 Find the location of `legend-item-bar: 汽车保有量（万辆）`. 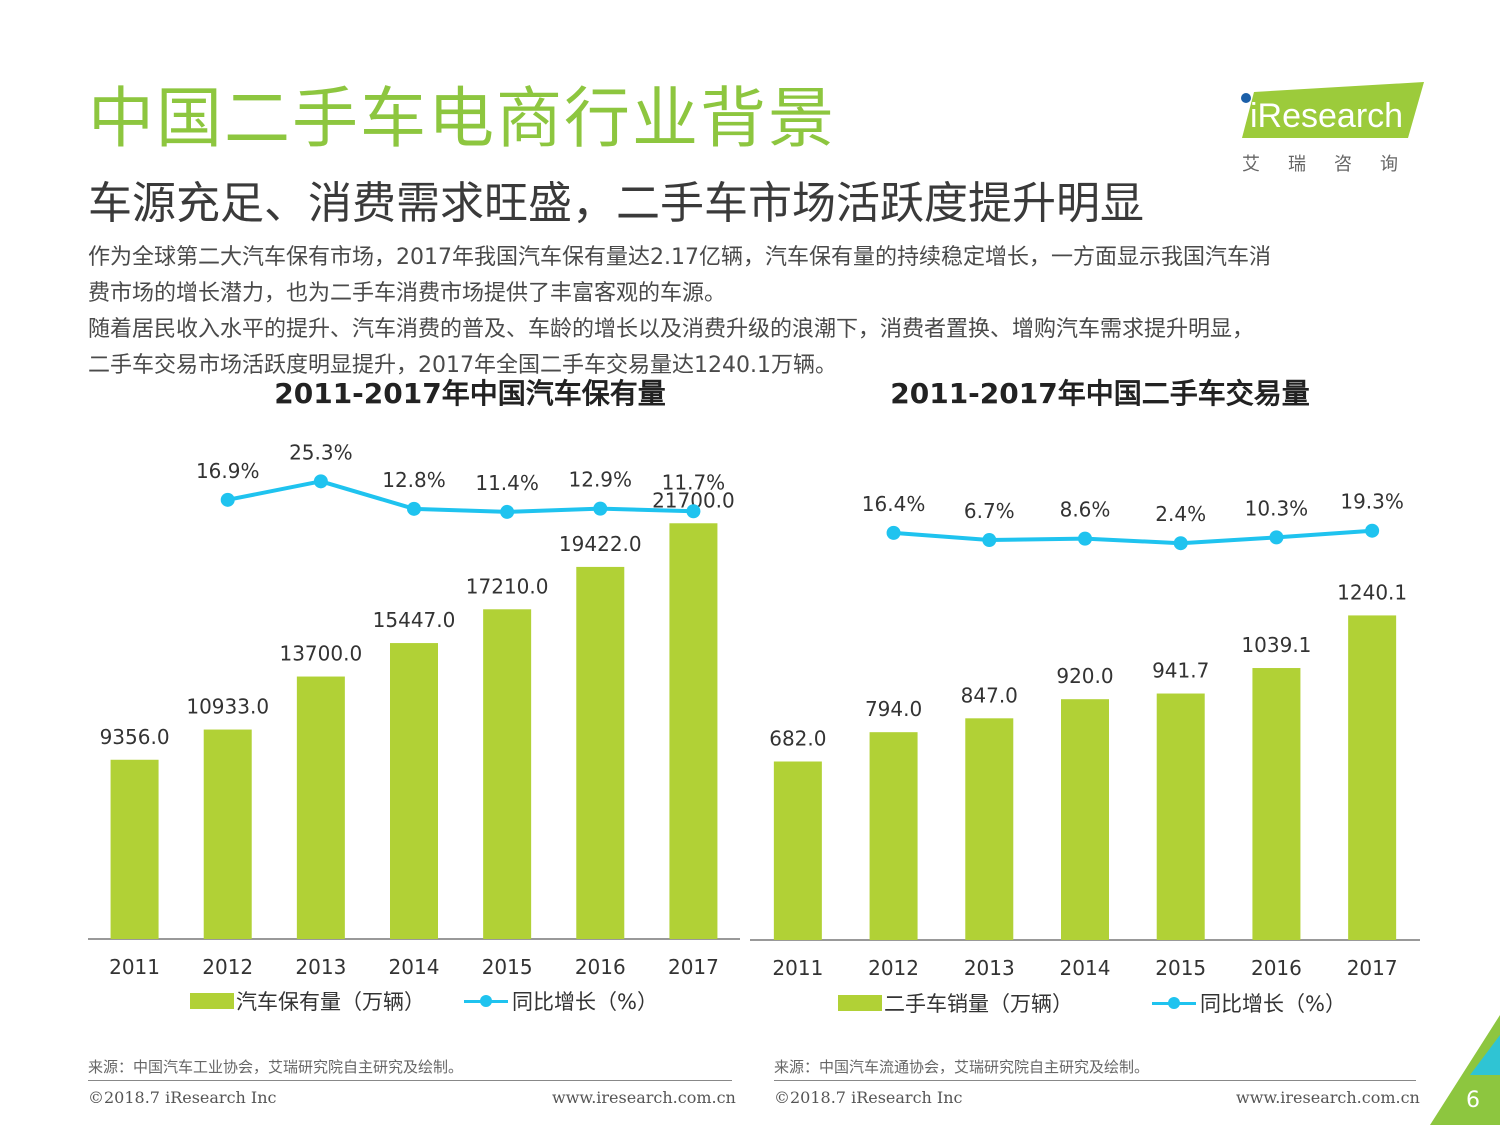

legend-item-bar: 汽车保有量（万辆） is located at coordinates (307, 1001).